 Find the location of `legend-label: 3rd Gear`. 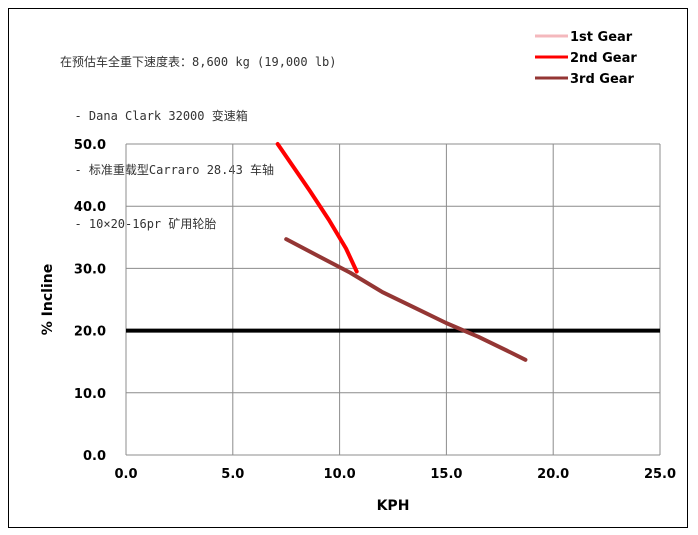

legend-label: 3rd Gear is located at coordinates (602, 79).